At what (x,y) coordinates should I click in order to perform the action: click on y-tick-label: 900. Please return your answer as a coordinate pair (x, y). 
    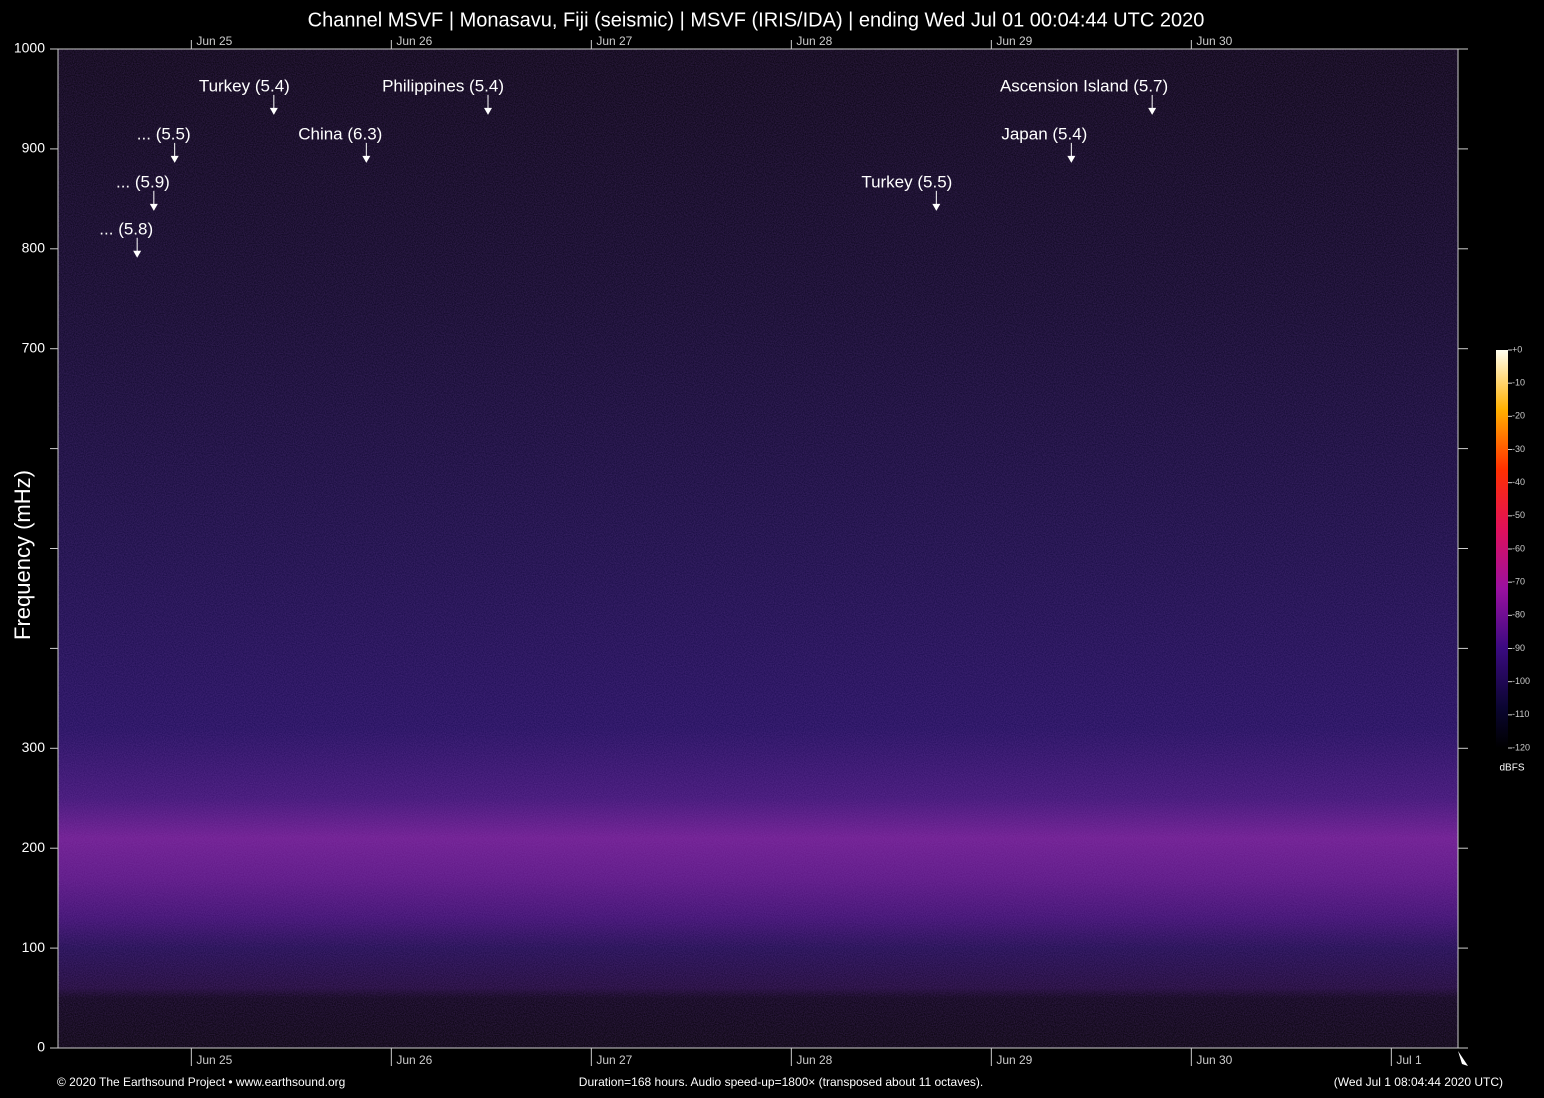
    Looking at the image, I should click on (34, 148).